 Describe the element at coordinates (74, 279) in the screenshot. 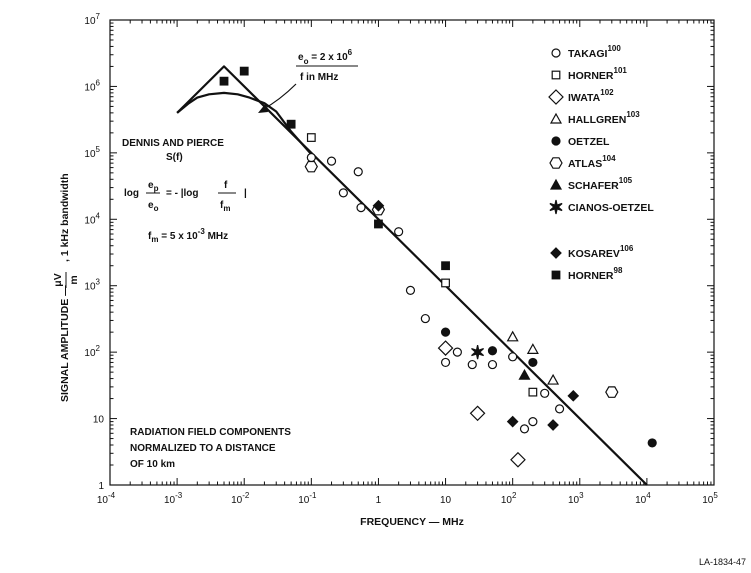

I see `svg-text: m` at that location.